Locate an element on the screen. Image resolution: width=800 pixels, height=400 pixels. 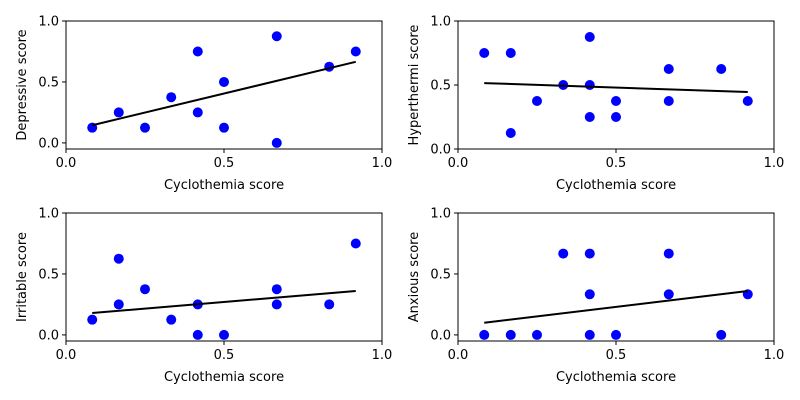
plot-area-depressive is located at coordinates (224, 89).